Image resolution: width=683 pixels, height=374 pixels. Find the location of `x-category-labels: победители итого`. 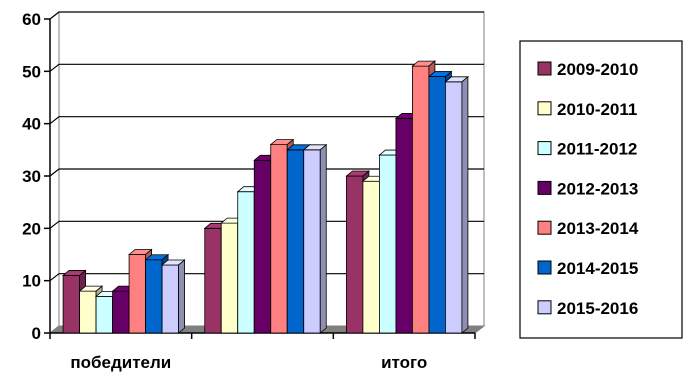

x-category-labels: победители итого is located at coordinates (248, 362).